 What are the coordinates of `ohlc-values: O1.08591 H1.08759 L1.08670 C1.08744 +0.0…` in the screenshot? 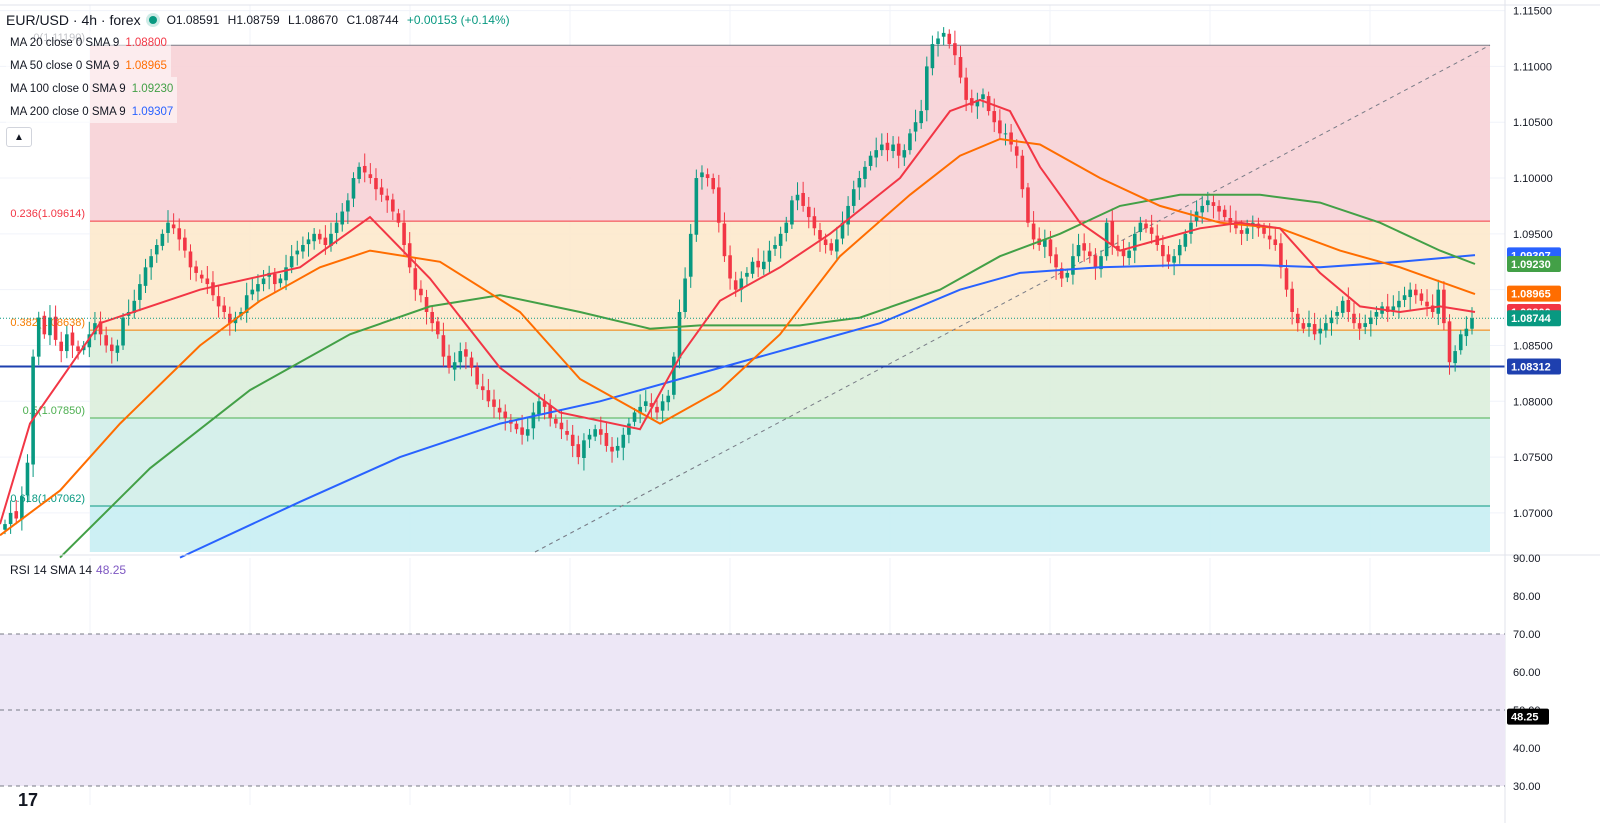 It's located at (341, 20).